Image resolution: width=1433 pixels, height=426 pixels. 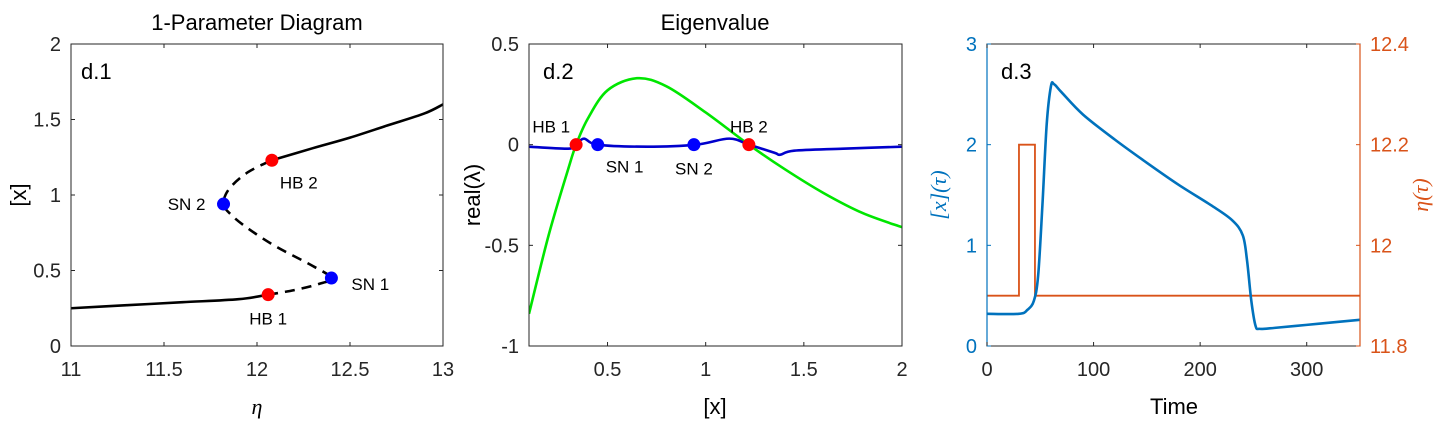 I want to click on panel-2-x-tick-label: 1, so click(x=705, y=370).